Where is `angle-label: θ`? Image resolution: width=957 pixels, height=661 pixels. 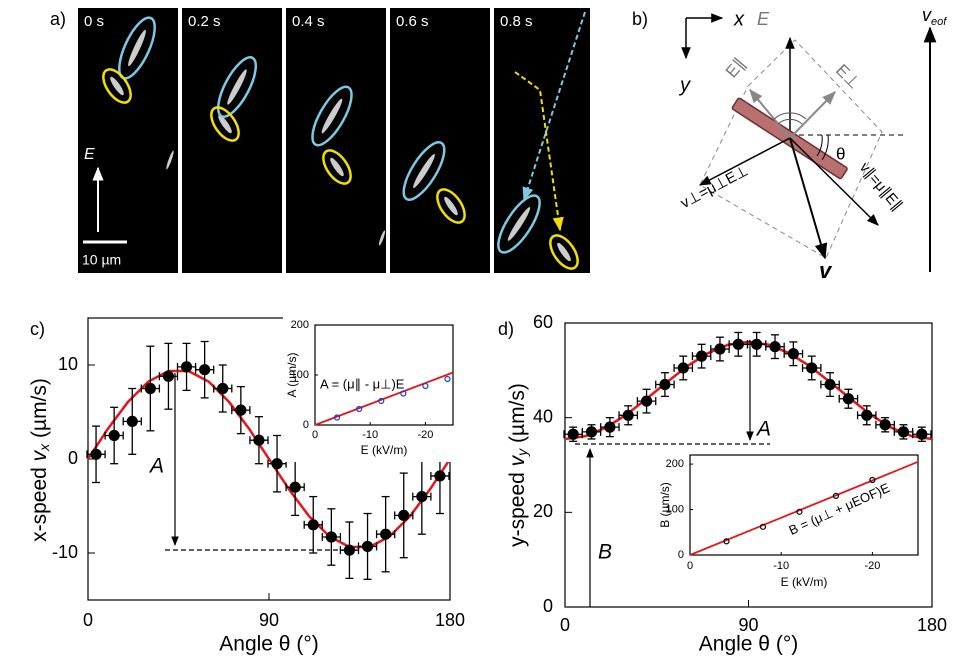
angle-label: θ is located at coordinates (840, 153).